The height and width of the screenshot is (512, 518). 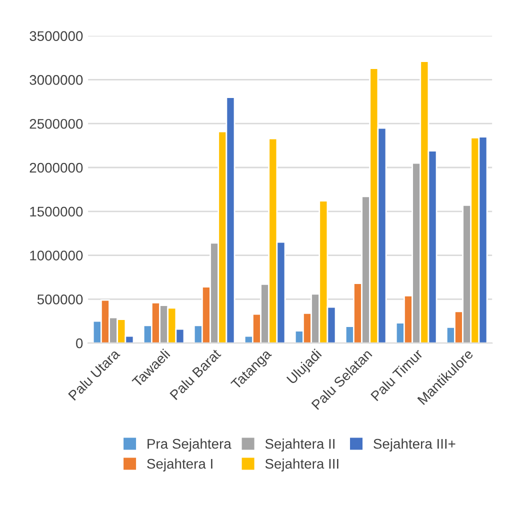 I want to click on y-tick-label: 2000000, so click(x=56, y=167).